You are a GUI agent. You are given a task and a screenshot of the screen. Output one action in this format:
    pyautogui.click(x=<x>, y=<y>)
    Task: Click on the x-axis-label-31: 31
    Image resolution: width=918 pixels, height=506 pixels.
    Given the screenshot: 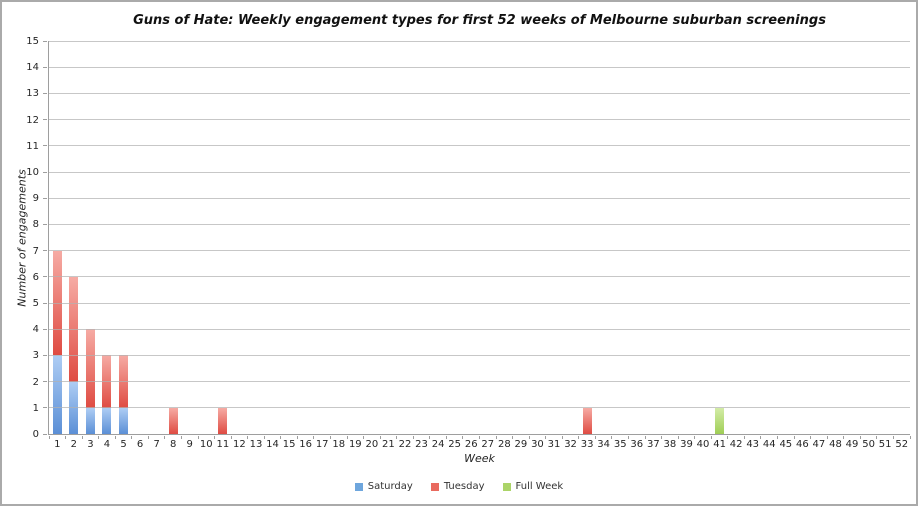 What is the action you would take?
    pyautogui.click(x=554, y=444)
    